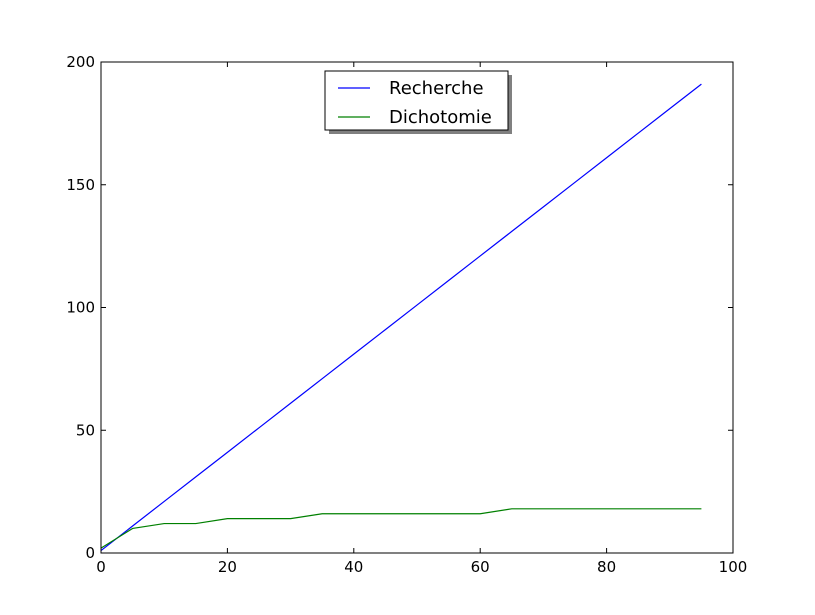  What do you see at coordinates (101, 567) in the screenshot?
I see `x-tick-label: 0` at bounding box center [101, 567].